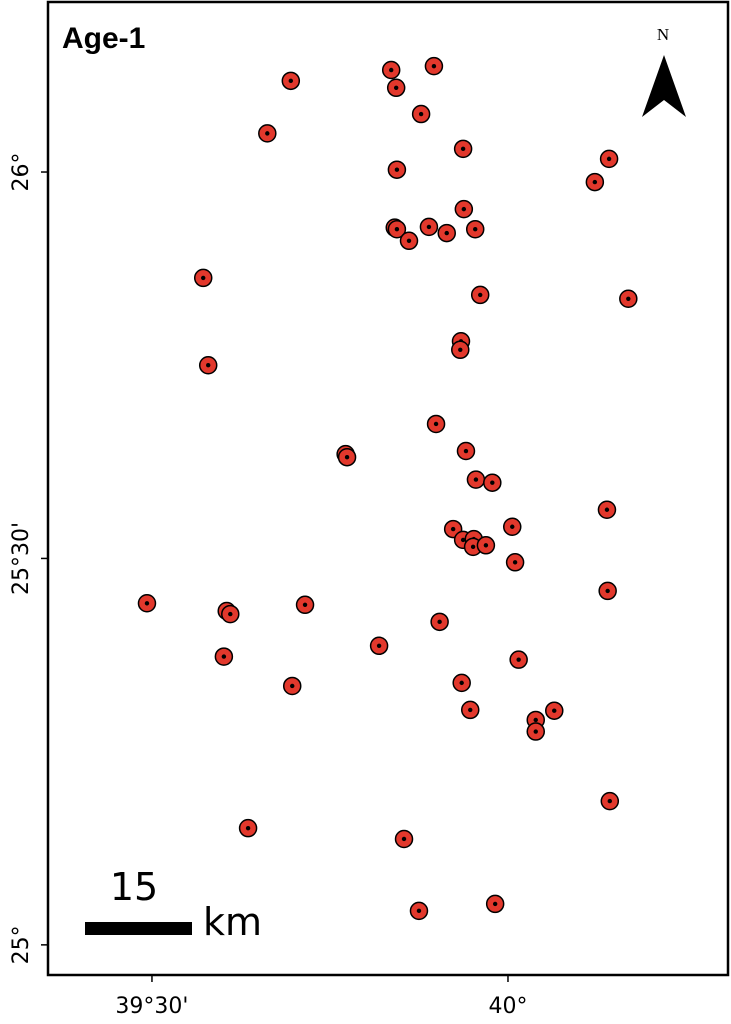  What do you see at coordinates (232, 922) in the screenshot?
I see `scale-bar-unit: km` at bounding box center [232, 922].